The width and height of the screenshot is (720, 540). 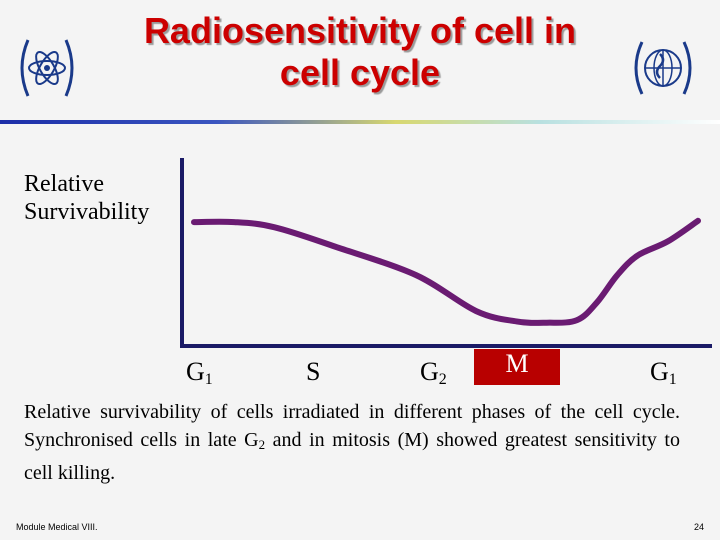 I want to click on x-tick-label-g1-end: G1, so click(x=663, y=376).